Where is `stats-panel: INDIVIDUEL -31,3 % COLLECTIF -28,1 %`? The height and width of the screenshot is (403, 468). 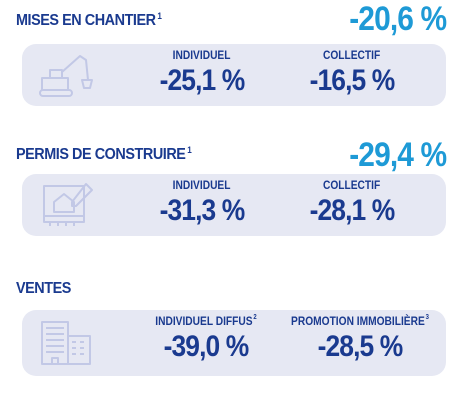 stats-panel: INDIVIDUEL -31,3 % COLLECTIF -28,1 % is located at coordinates (234, 205).